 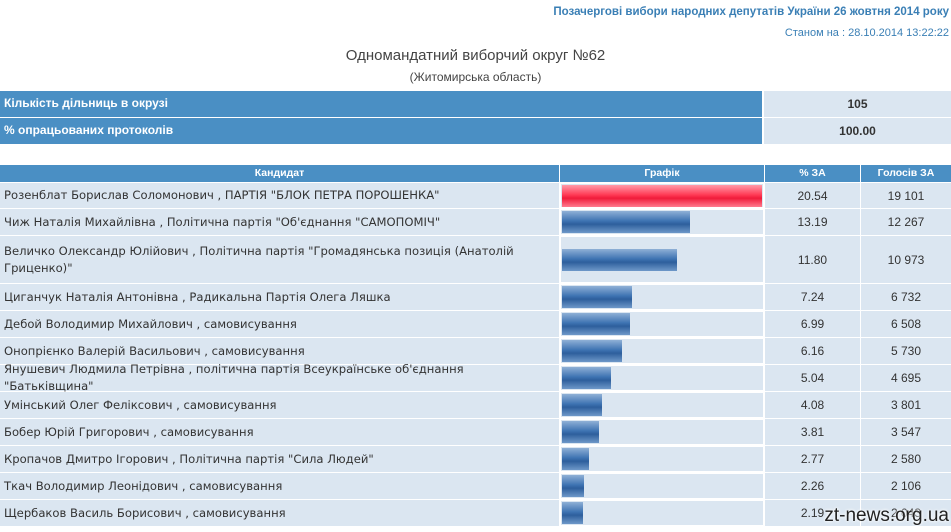 What do you see at coordinates (906, 513) in the screenshot?
I see `votes-cell: 2 043` at bounding box center [906, 513].